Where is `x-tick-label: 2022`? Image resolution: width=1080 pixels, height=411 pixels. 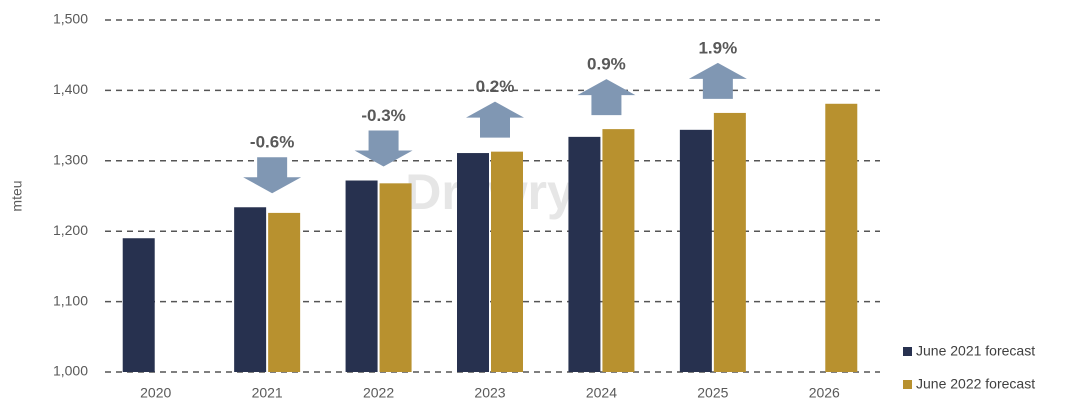 x-tick-label: 2022 is located at coordinates (378, 393).